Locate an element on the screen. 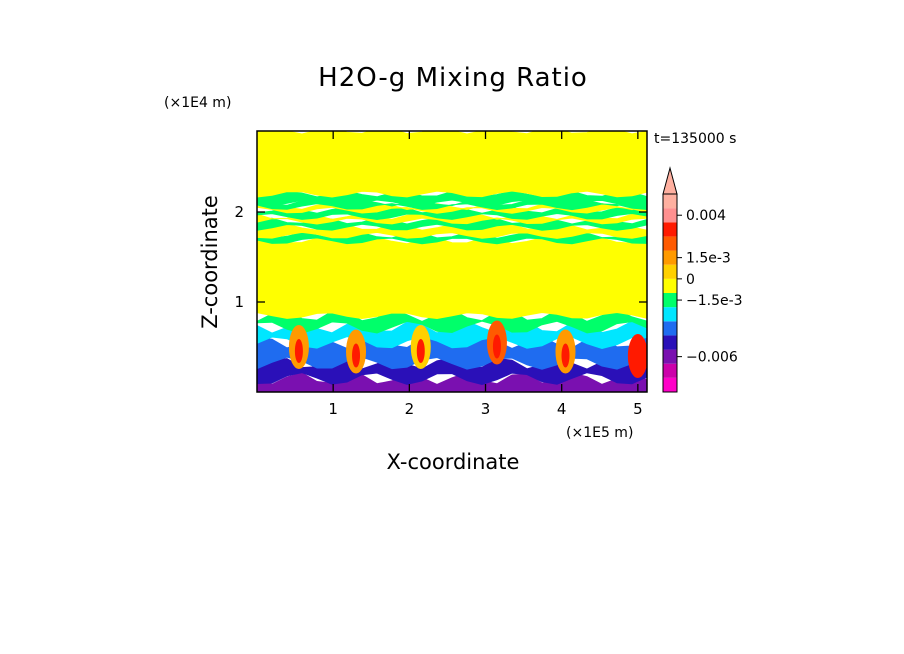 This screenshot has height=654, width=904. colorbar-label: 1.5e-3 is located at coordinates (708, 259).